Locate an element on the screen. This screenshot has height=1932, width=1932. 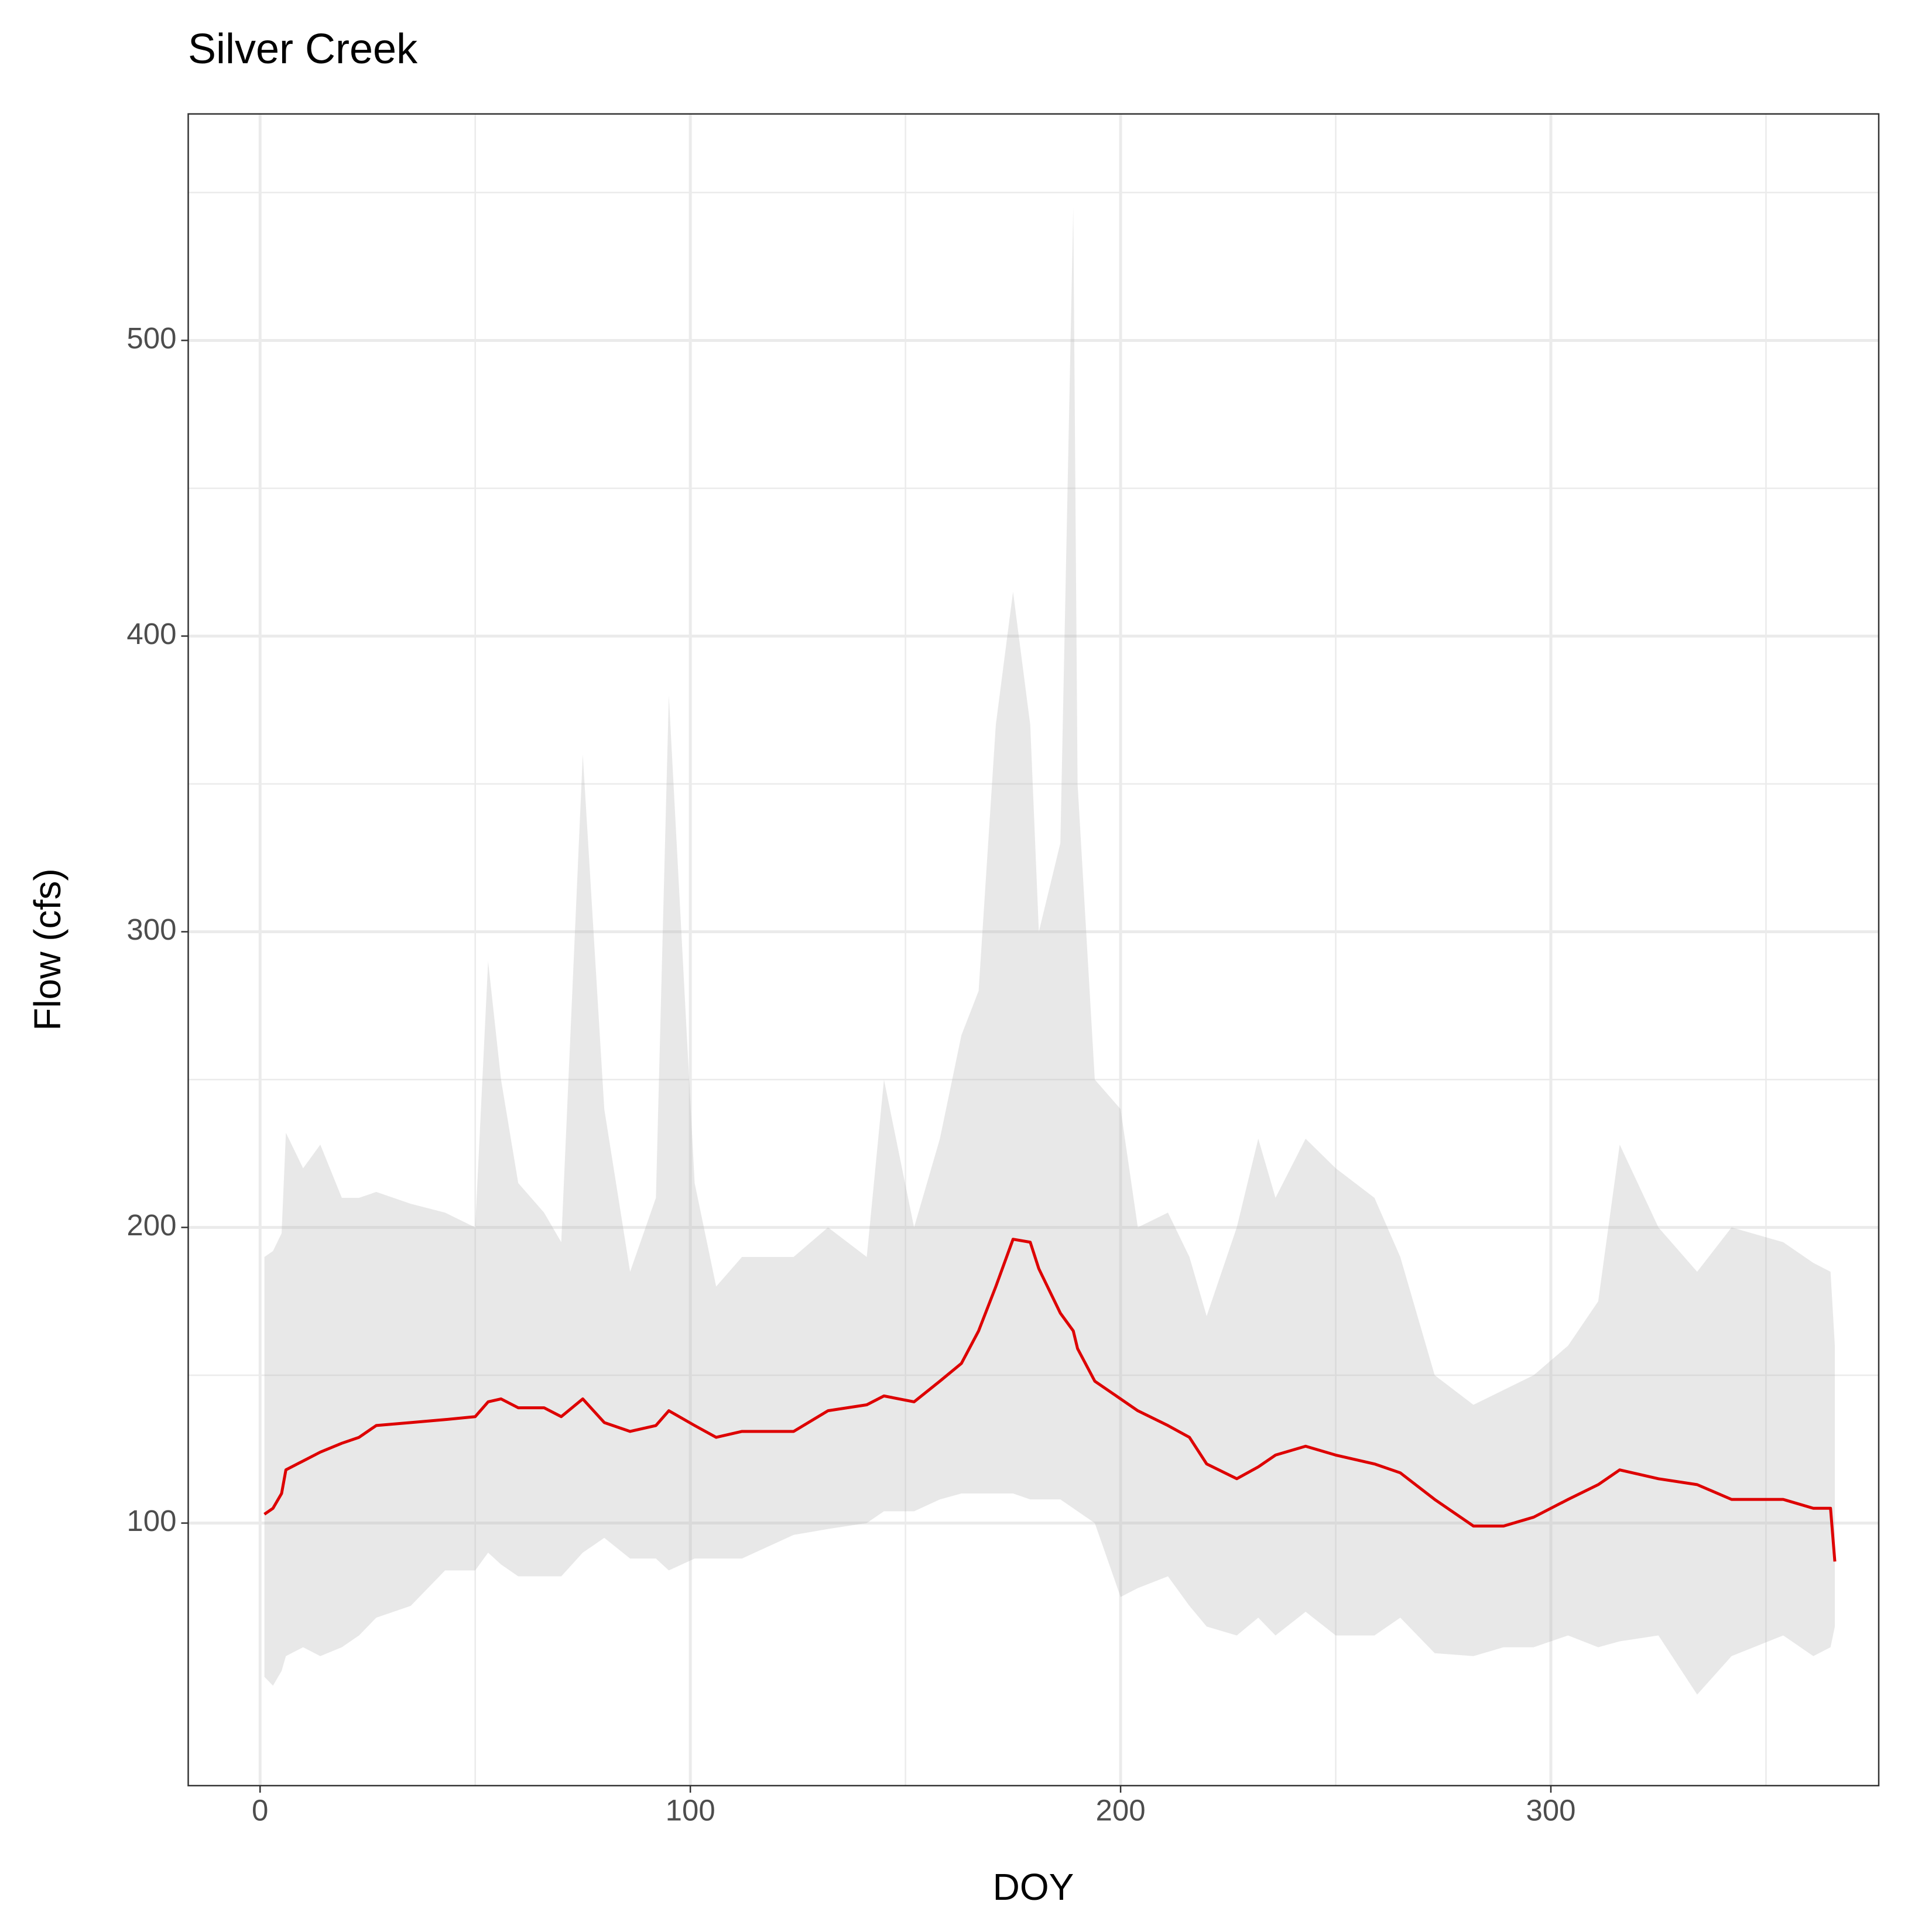
y-tick-label: 200 is located at coordinates (151, 1225).